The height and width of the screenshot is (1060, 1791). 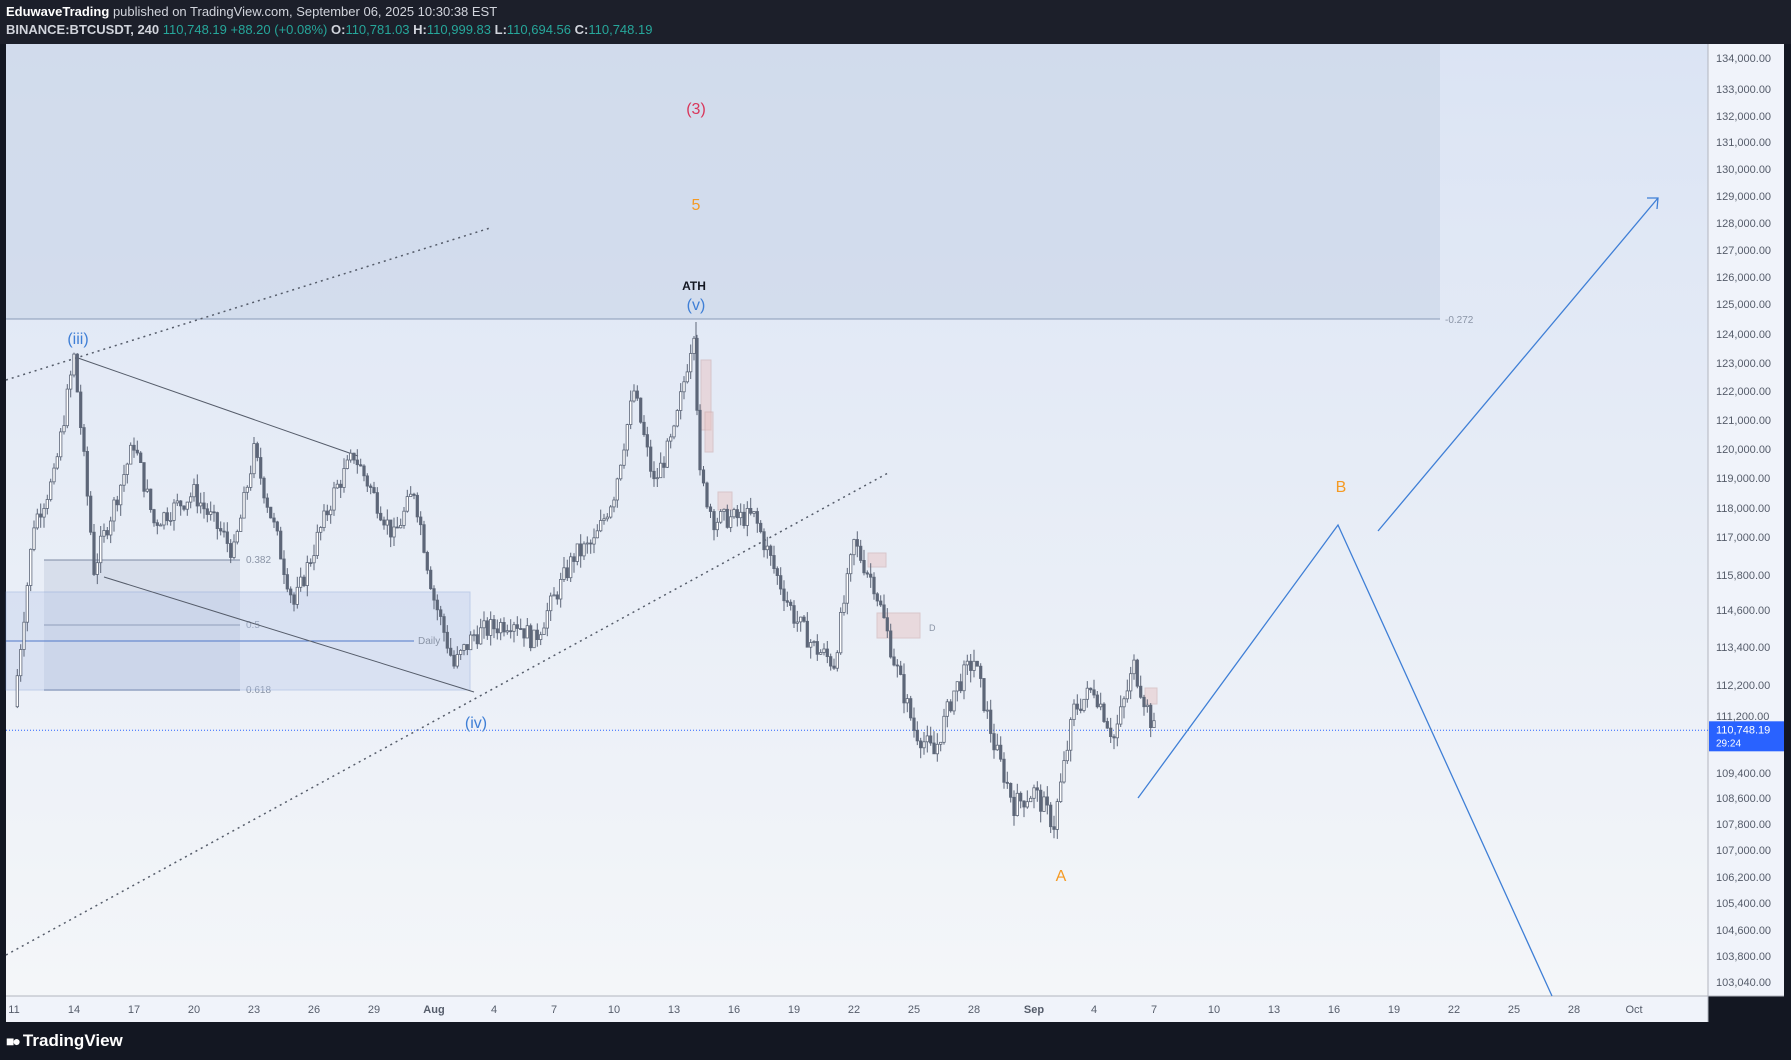 What do you see at coordinates (1743, 197) in the screenshot?
I see `price-tick-label: 129,000.00` at bounding box center [1743, 197].